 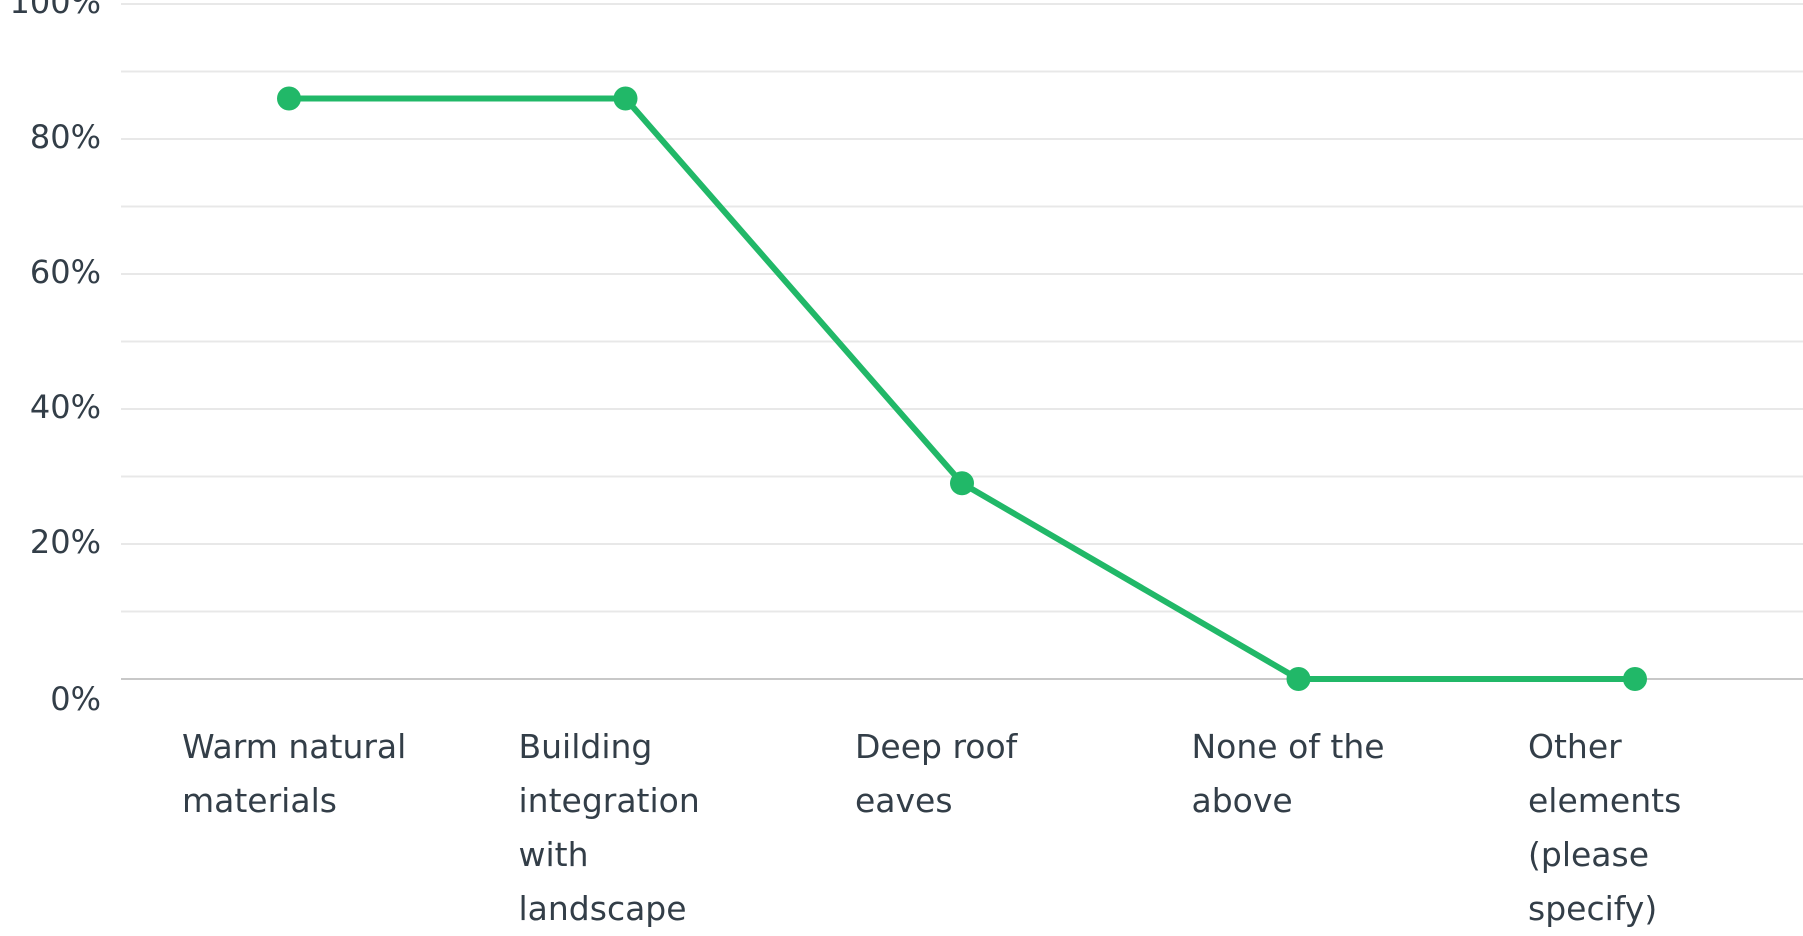 What do you see at coordinates (65, 272) in the screenshot?
I see `y-tick-label: 60%` at bounding box center [65, 272].